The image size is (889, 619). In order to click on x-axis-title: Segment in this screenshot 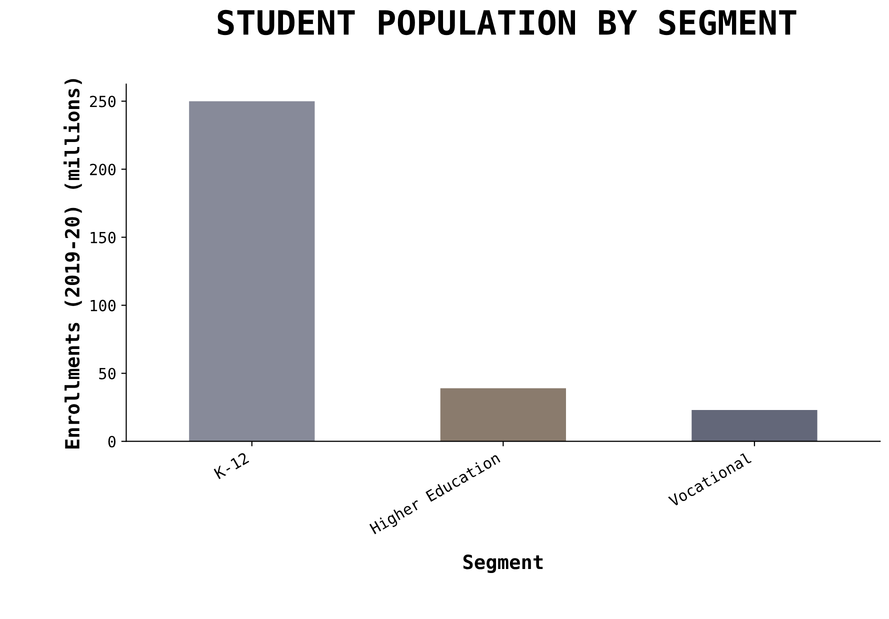, I will do `click(503, 564)`.